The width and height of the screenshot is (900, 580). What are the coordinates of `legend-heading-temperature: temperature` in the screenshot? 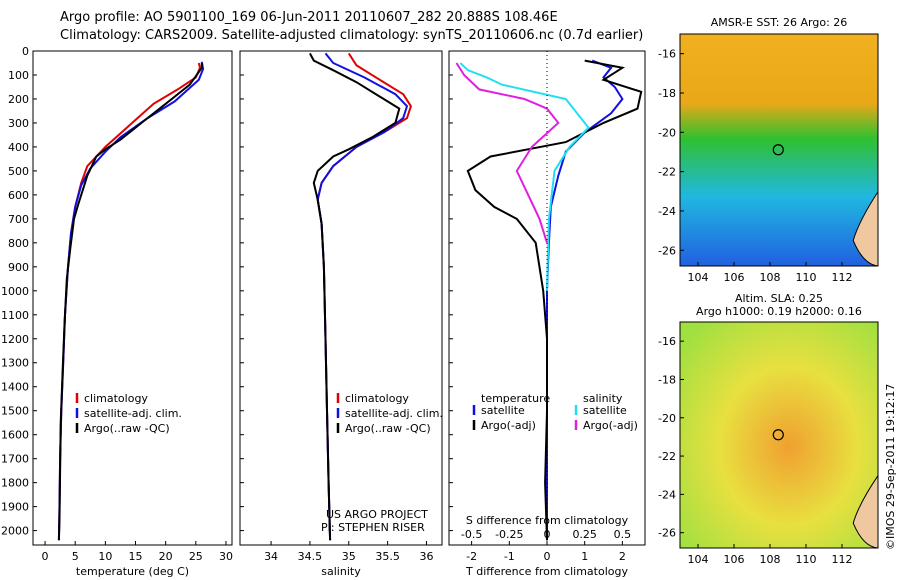 It's located at (515, 398).